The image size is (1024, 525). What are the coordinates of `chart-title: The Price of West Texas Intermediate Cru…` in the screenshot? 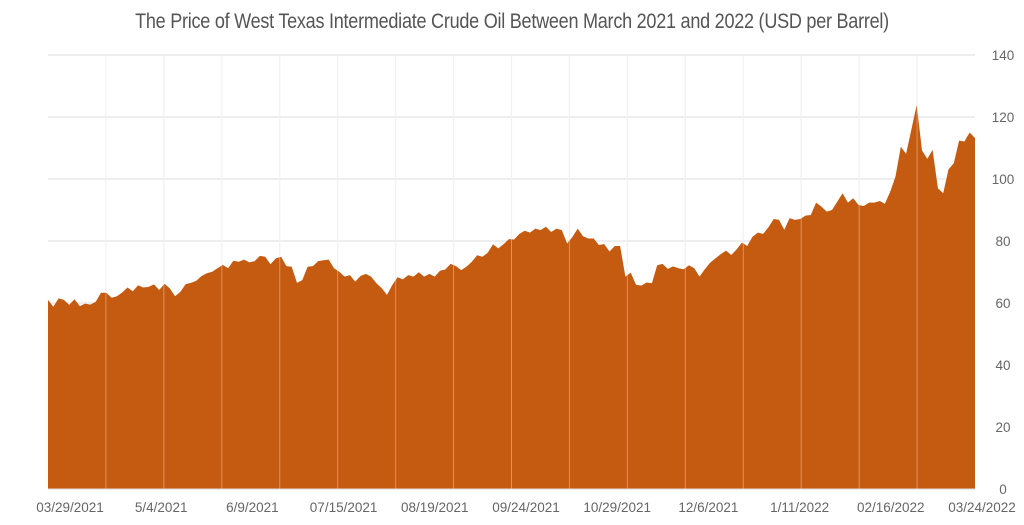 It's located at (512, 21).